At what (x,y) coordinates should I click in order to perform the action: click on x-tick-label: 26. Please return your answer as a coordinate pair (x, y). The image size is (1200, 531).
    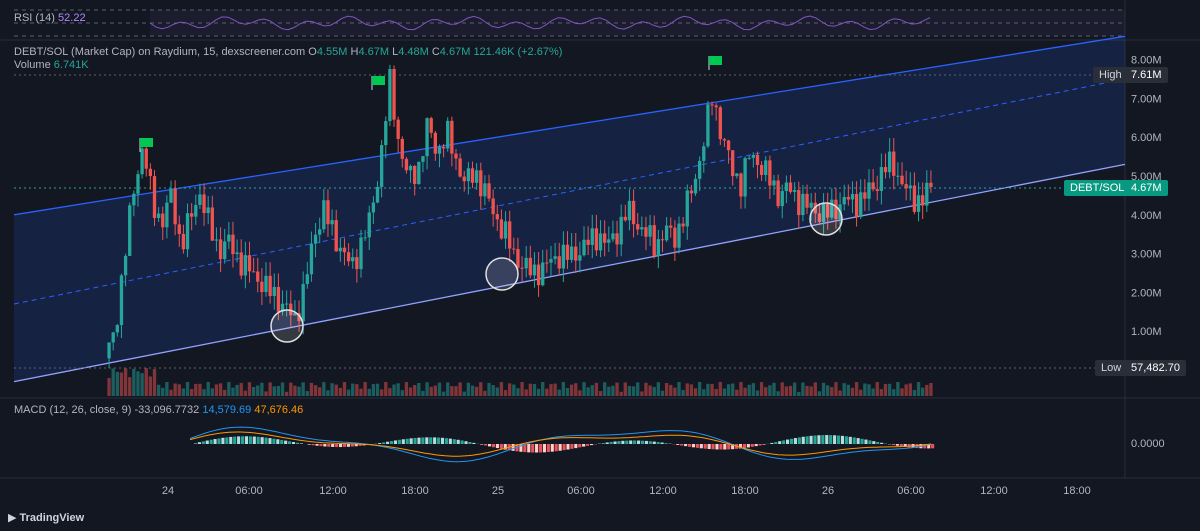
    Looking at the image, I should click on (828, 491).